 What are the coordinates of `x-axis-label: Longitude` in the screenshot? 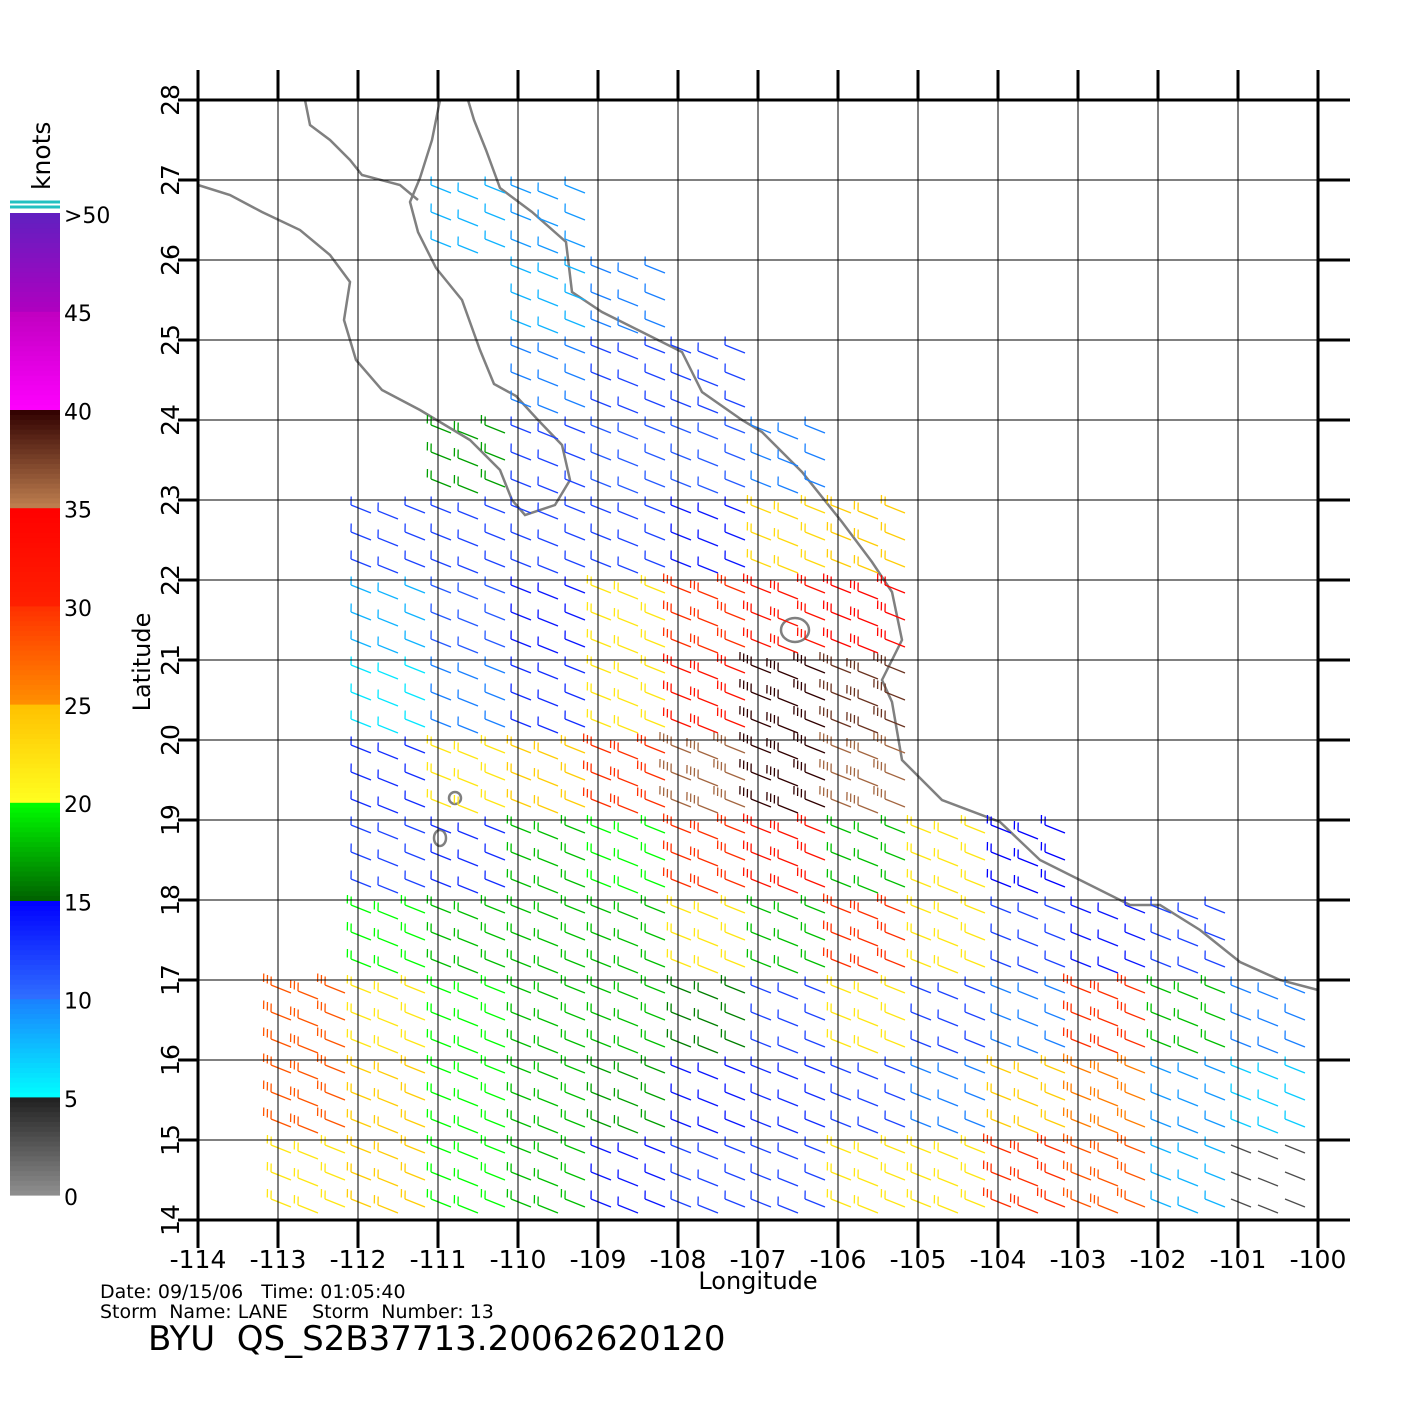 It's located at (757, 1281).